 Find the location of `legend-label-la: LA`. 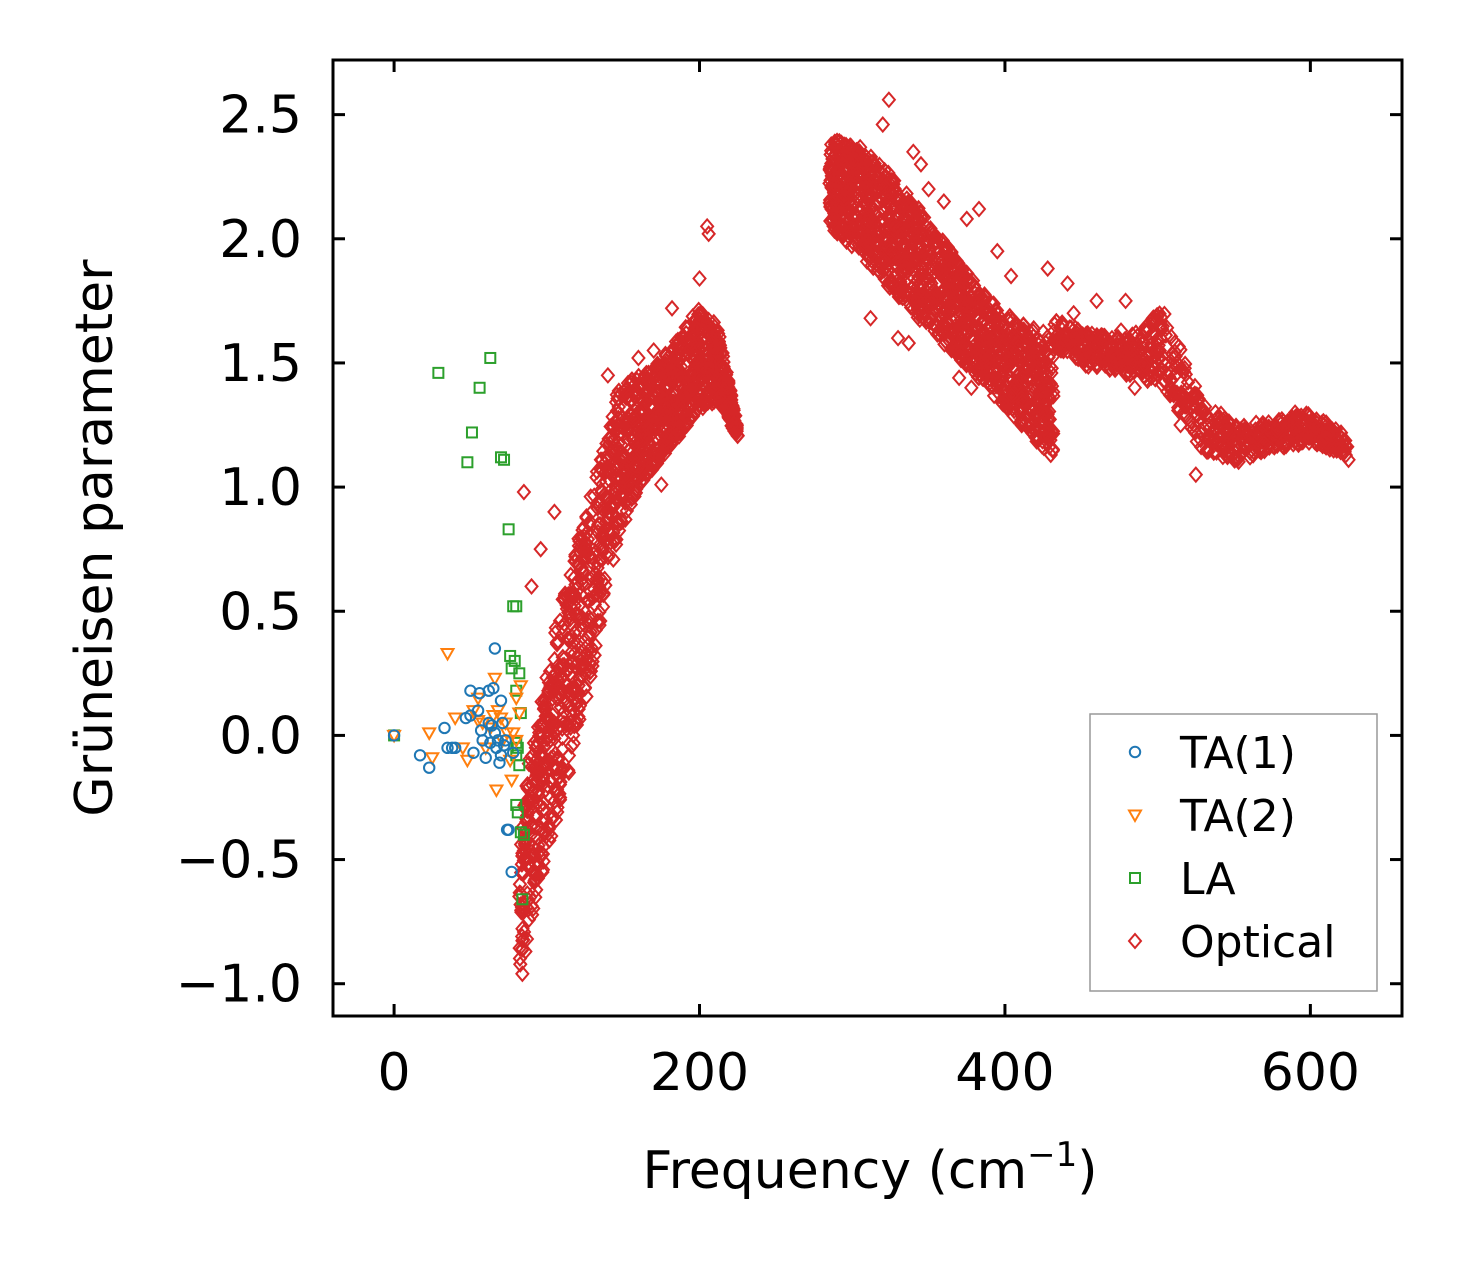

legend-label-la: LA is located at coordinates (1208, 879).